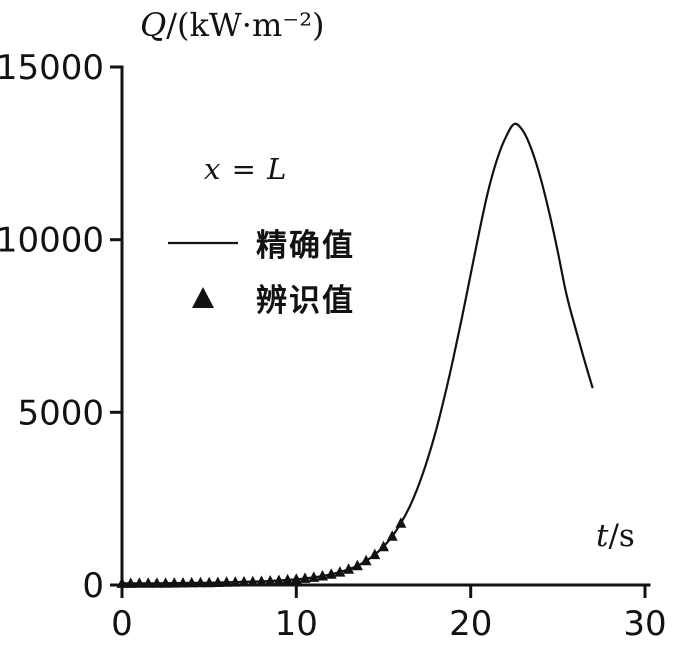 The width and height of the screenshot is (681, 651). What do you see at coordinates (296, 624) in the screenshot?
I see `x-tick-label: 10` at bounding box center [296, 624].